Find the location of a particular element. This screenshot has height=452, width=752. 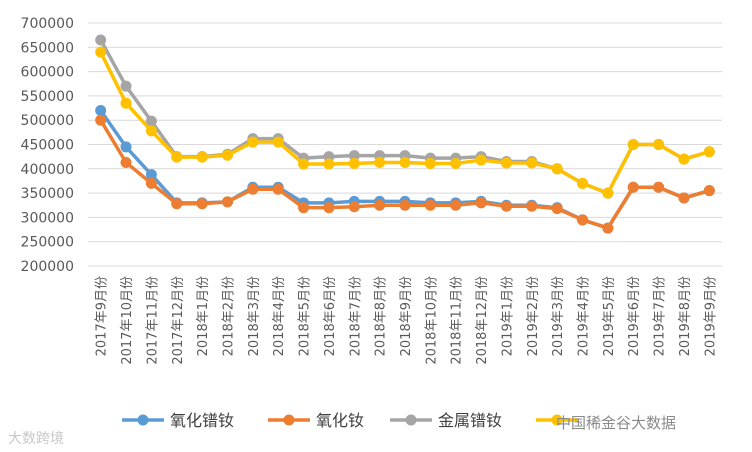

watermark-left: 大数跨境 is located at coordinates (36, 438).